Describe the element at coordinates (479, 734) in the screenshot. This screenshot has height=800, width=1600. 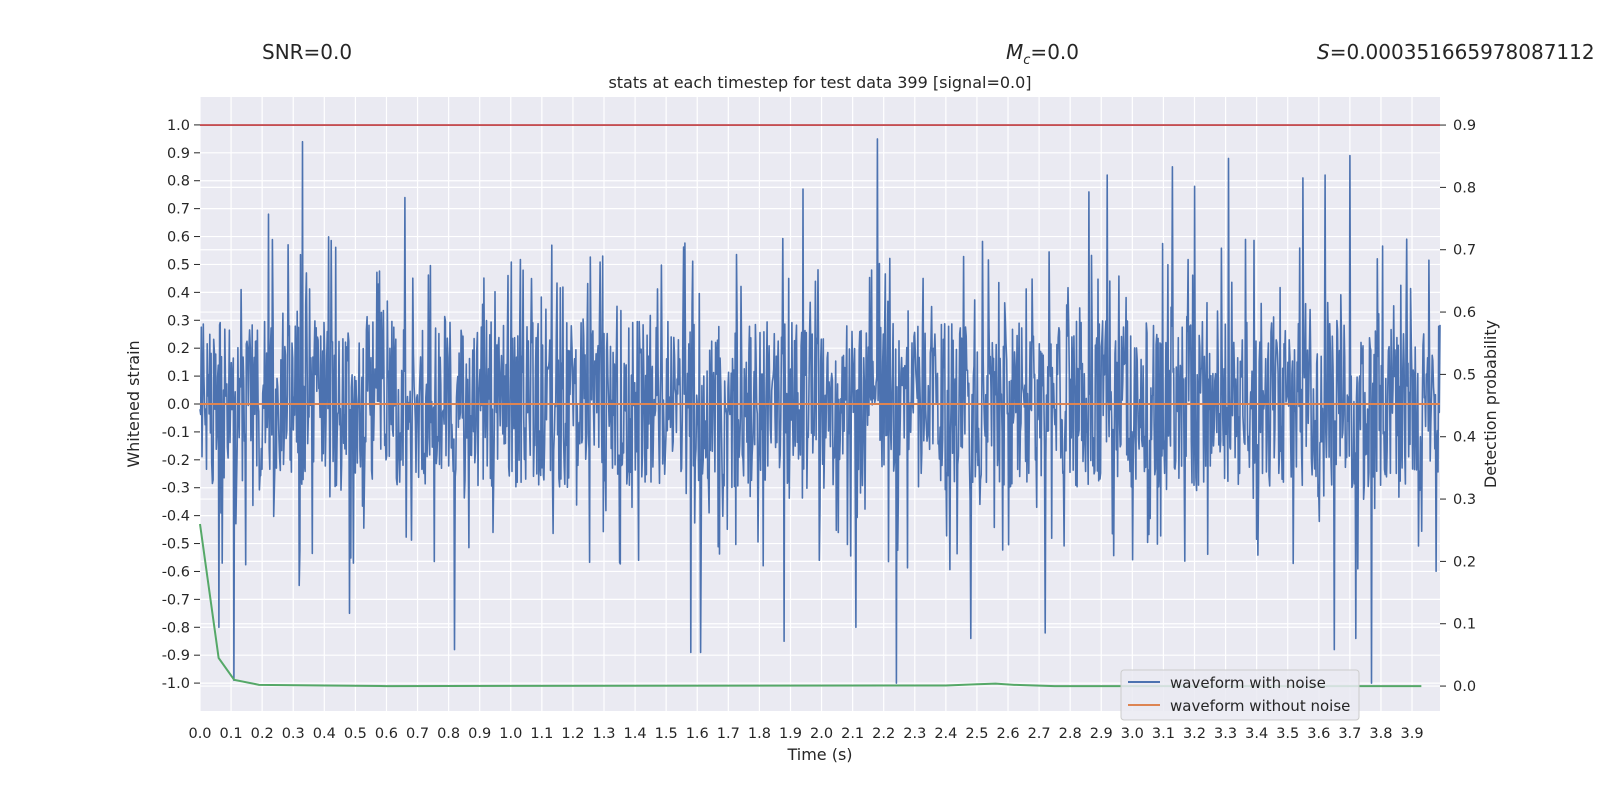
I see `x-tick-label: 0.9` at that location.